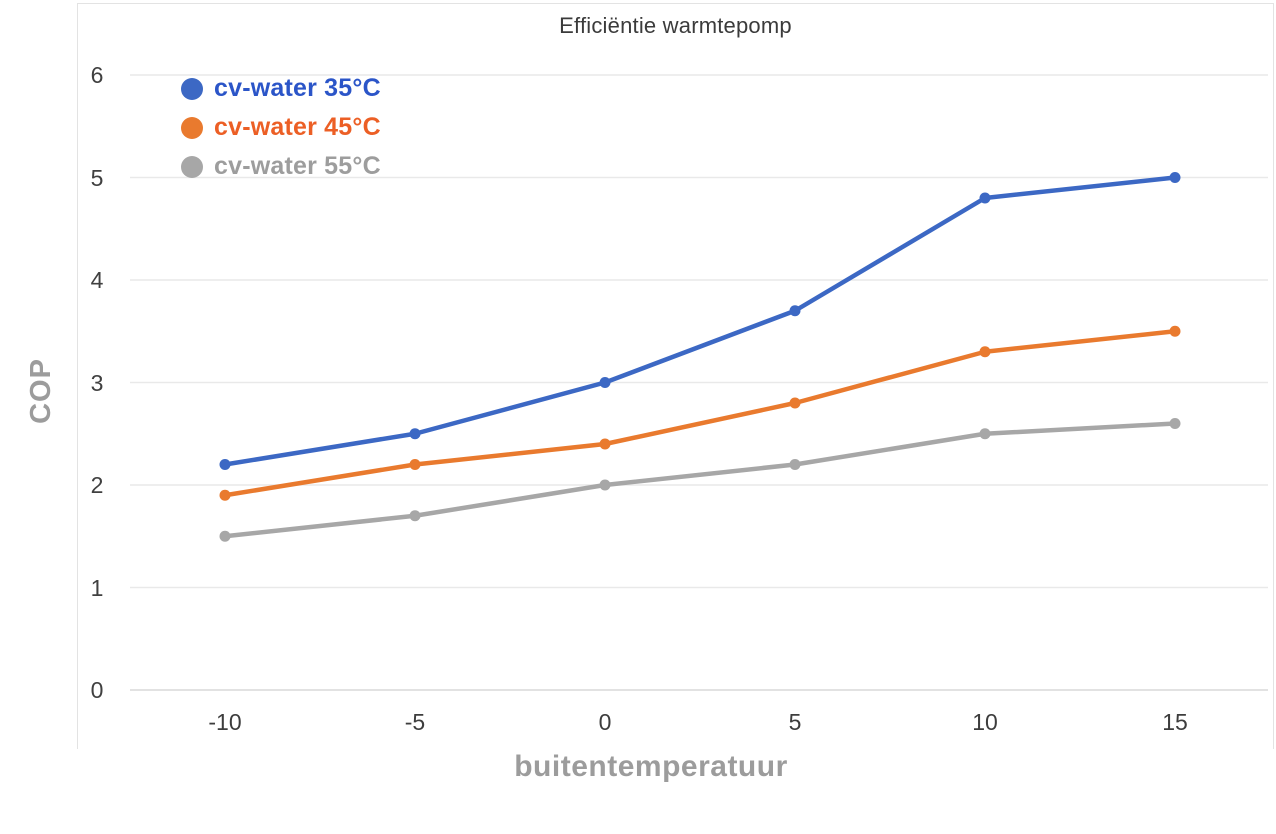 The image size is (1276, 834). I want to click on y-tick-label: 0, so click(97, 690).